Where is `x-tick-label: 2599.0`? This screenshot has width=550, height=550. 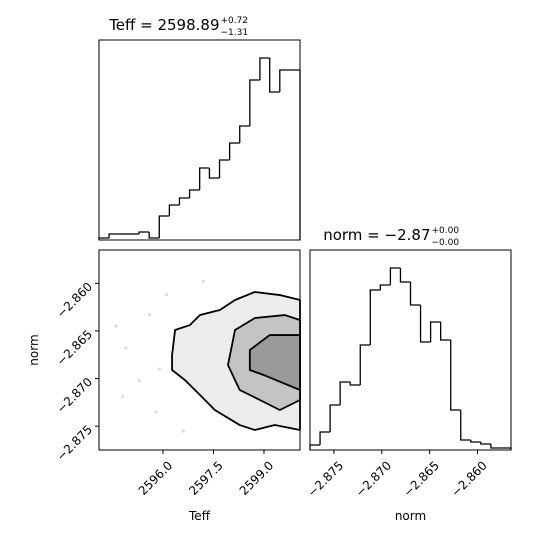 x-tick-label: 2599.0 is located at coordinates (257, 478).